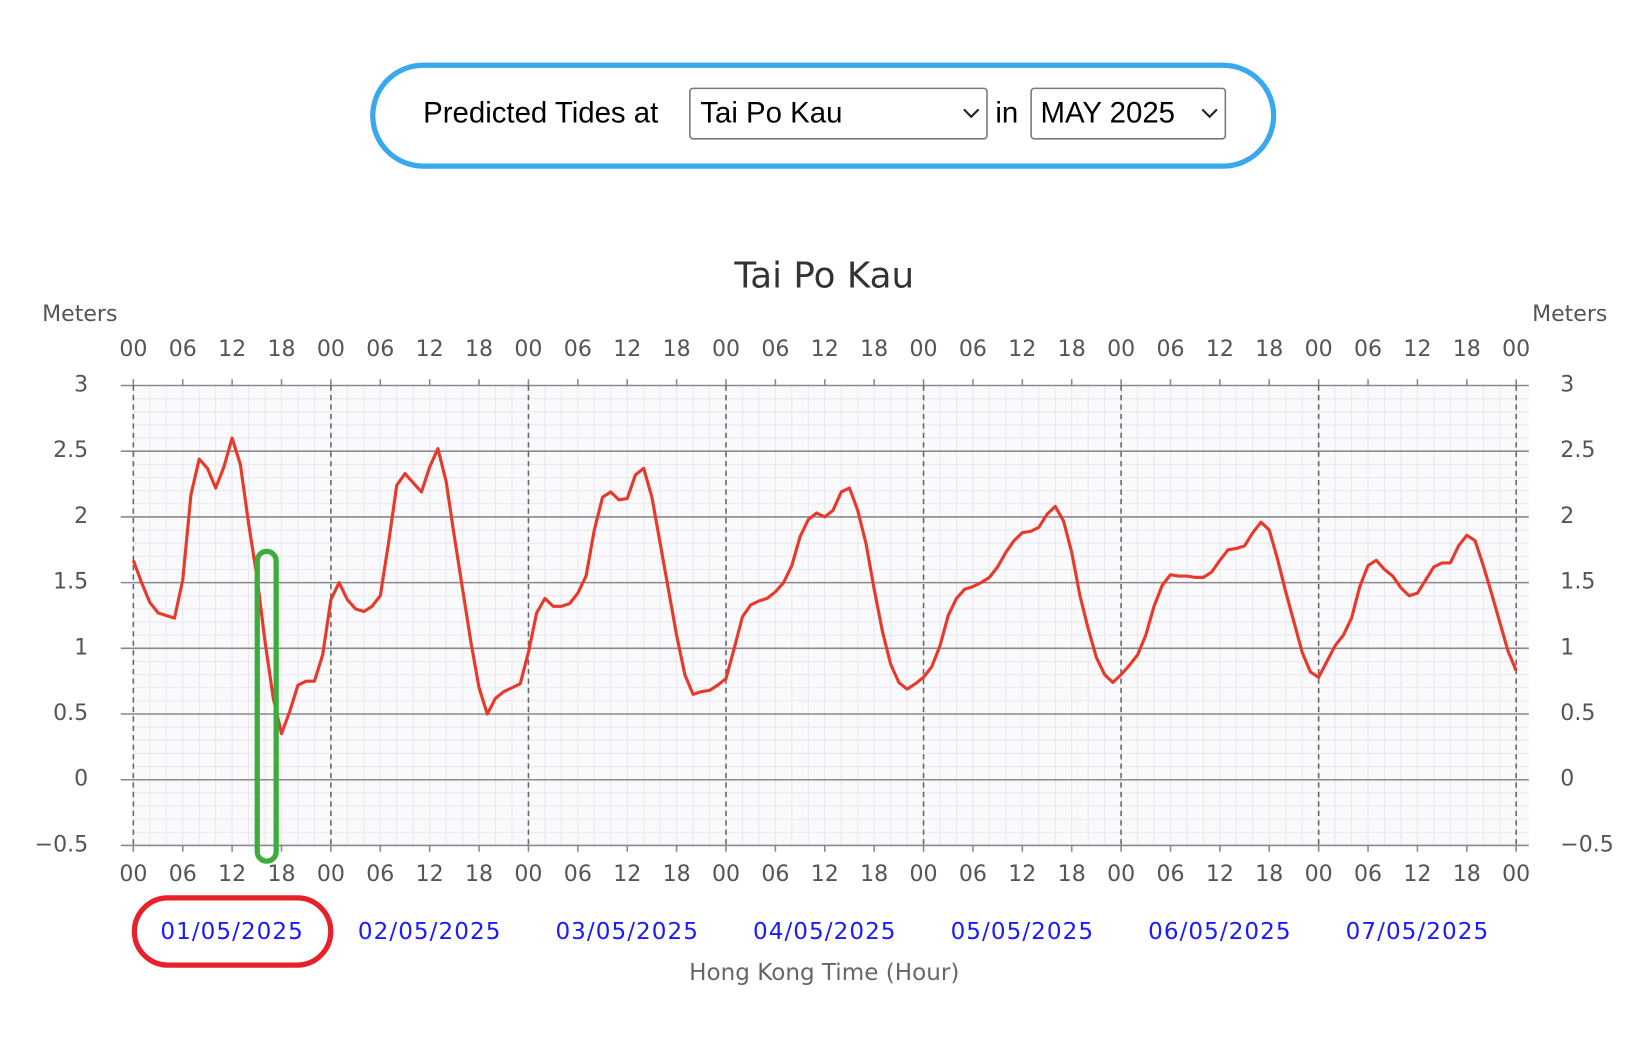  I want to click on y-tick-label: 2, so click(81, 516).